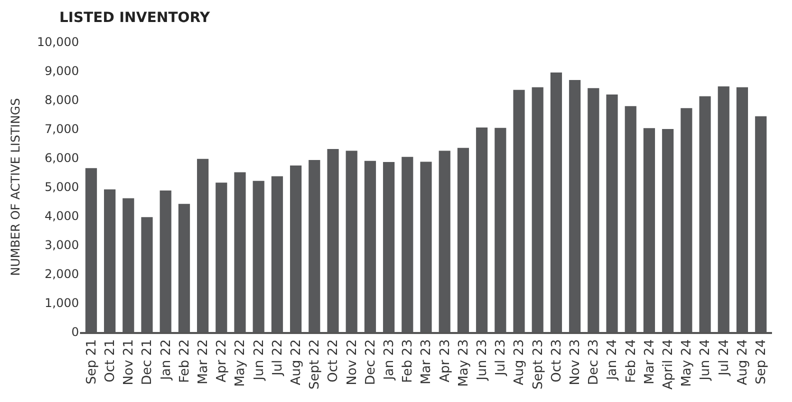 The width and height of the screenshot is (792, 402). Describe the element at coordinates (631, 361) in the screenshot. I see `x-tick-label: Feb 24` at that location.